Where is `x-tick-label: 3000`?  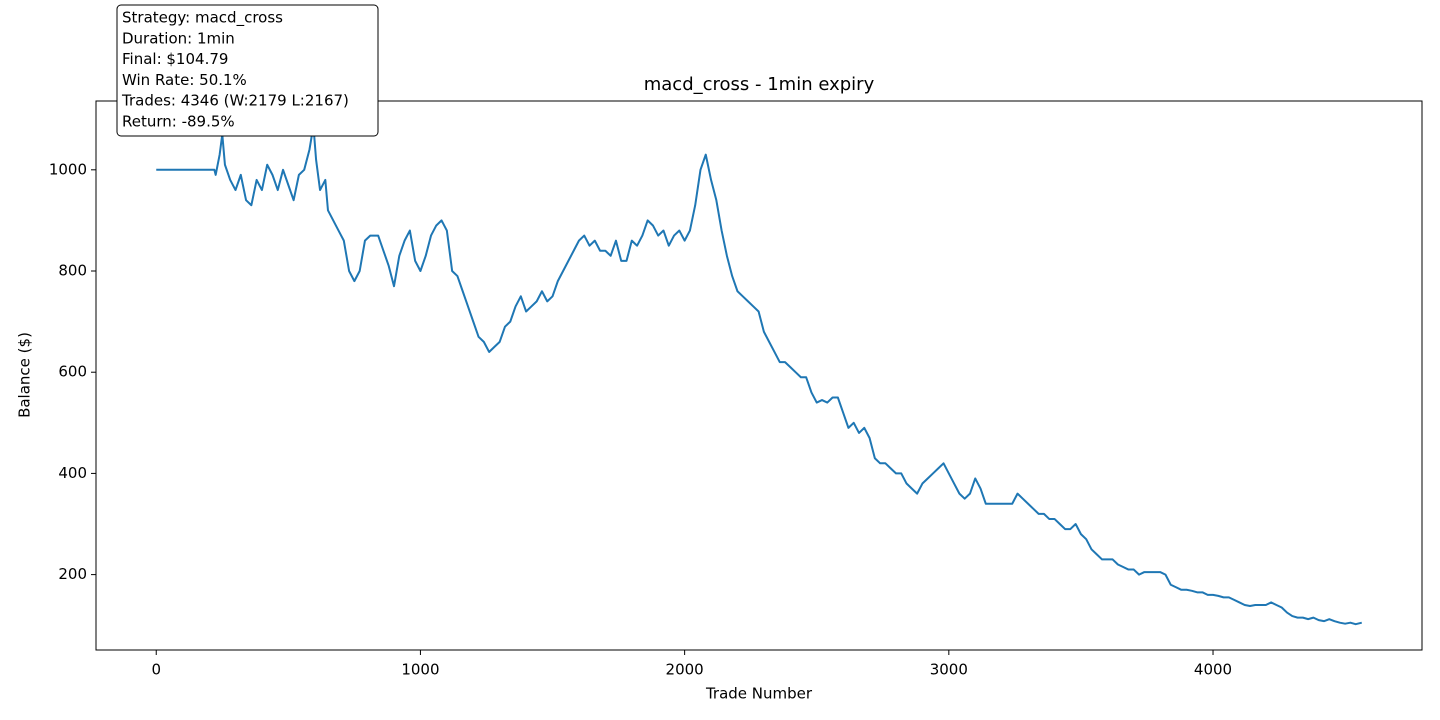 x-tick-label: 3000 is located at coordinates (949, 670).